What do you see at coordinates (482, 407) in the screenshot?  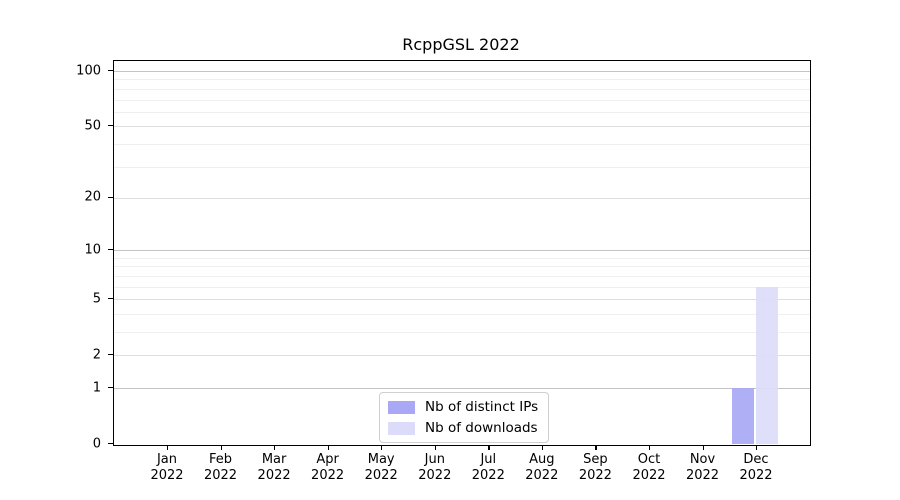 I see `legend-label: Nb of distinct IPs` at bounding box center [482, 407].